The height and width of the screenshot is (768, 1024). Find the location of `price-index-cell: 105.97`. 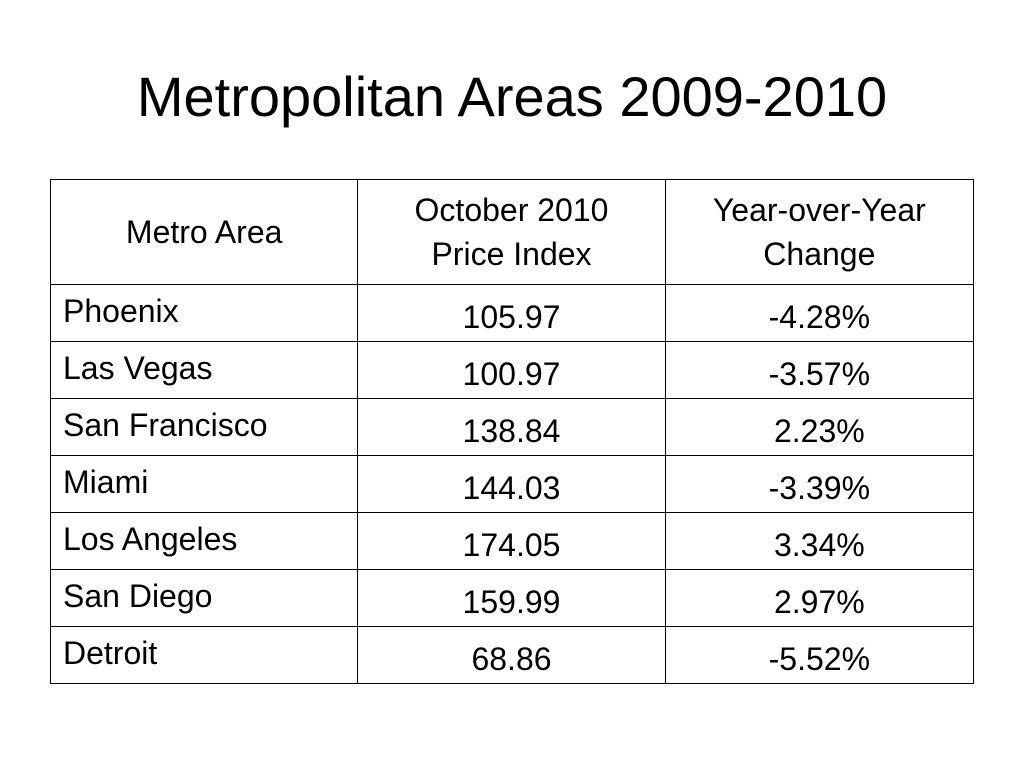

price-index-cell: 105.97 is located at coordinates (511, 313).